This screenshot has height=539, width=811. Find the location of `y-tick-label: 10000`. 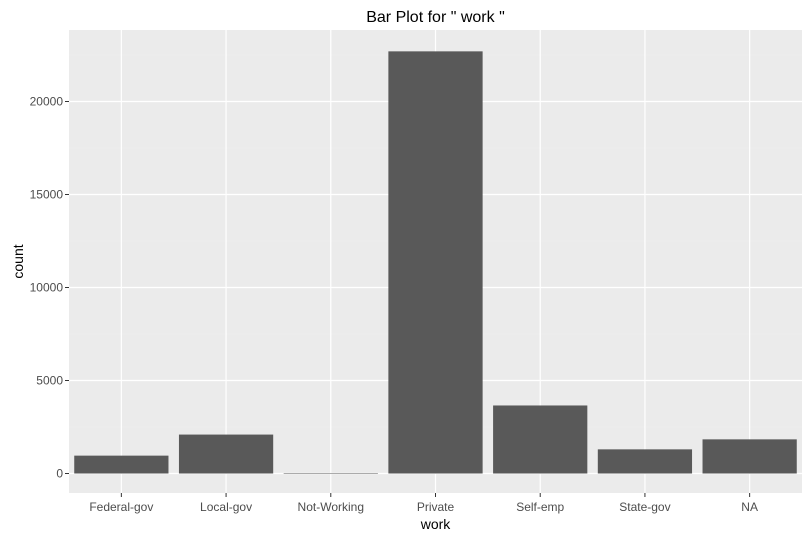

y-tick-label: 10000 is located at coordinates (47, 288).